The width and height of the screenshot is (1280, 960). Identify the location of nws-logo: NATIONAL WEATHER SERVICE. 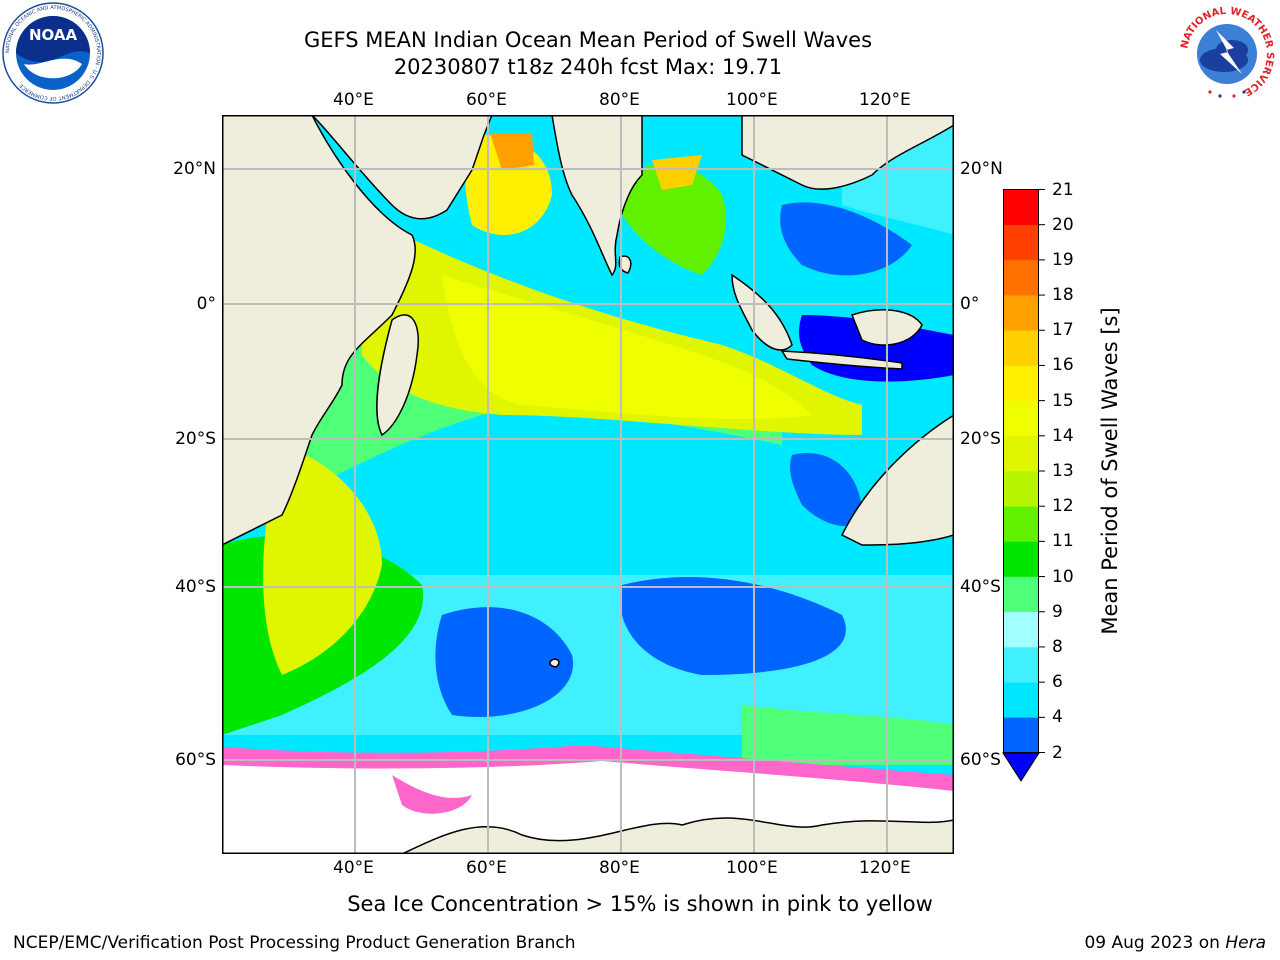
(1227, 54).